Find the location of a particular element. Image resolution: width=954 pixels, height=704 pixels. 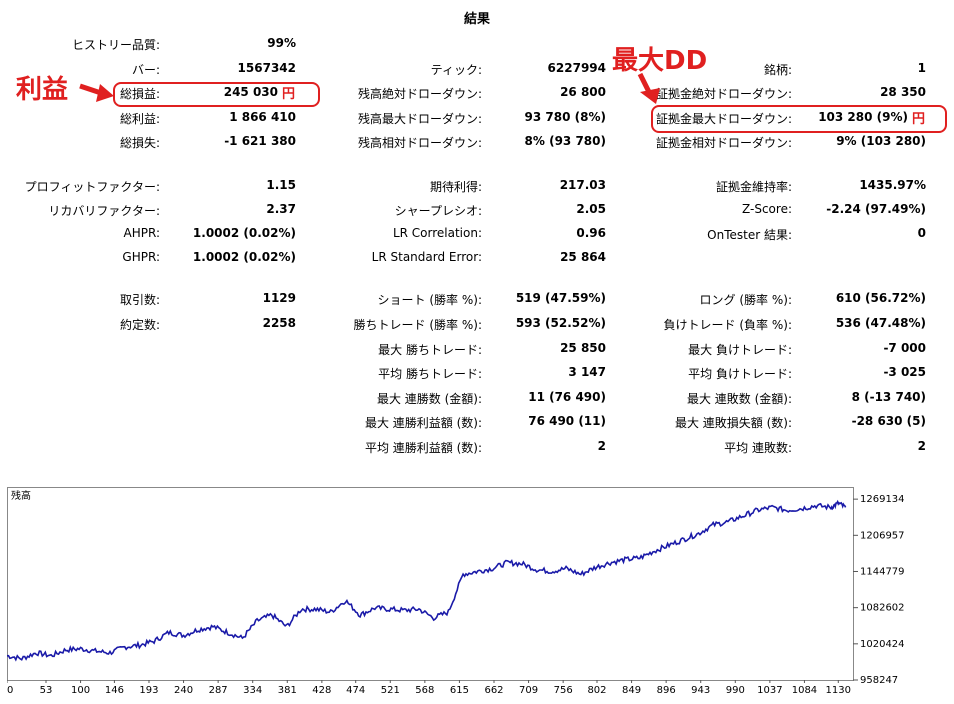

stat-label: 残高相対ドローダウン: is located at coordinates (419, 143).